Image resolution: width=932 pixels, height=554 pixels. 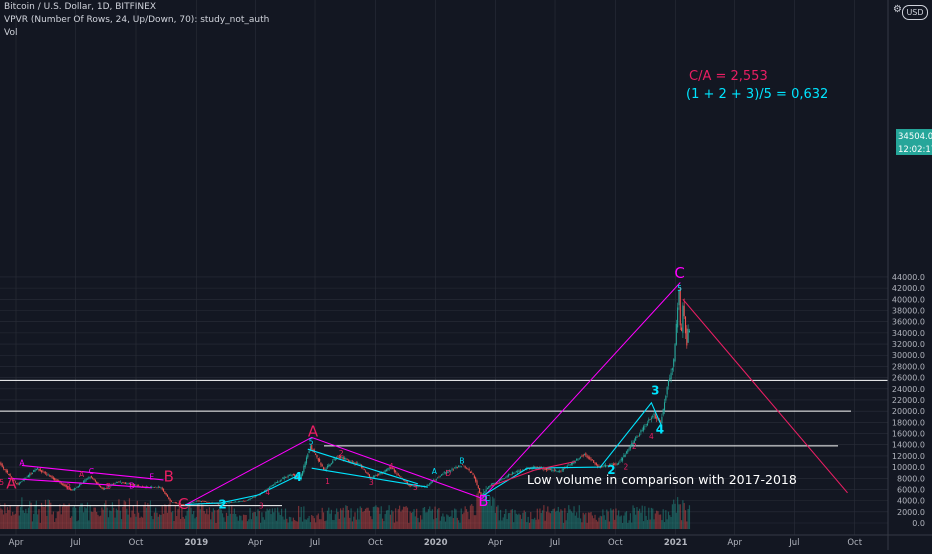 What do you see at coordinates (132, 485) in the screenshot?
I see `wave-label-minor: D` at bounding box center [132, 485].